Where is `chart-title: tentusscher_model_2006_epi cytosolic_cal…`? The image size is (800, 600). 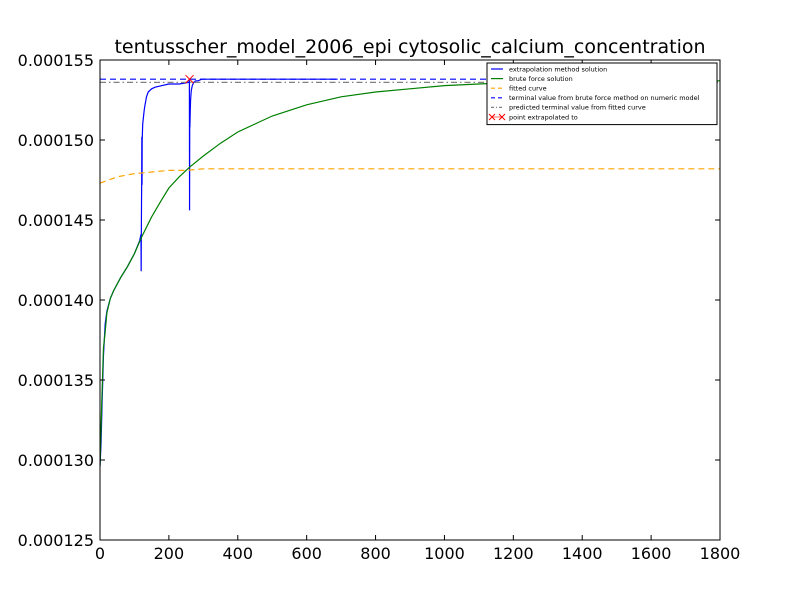
chart-title: tentusscher_model_2006_epi cytosolic_cal… is located at coordinates (409, 47).